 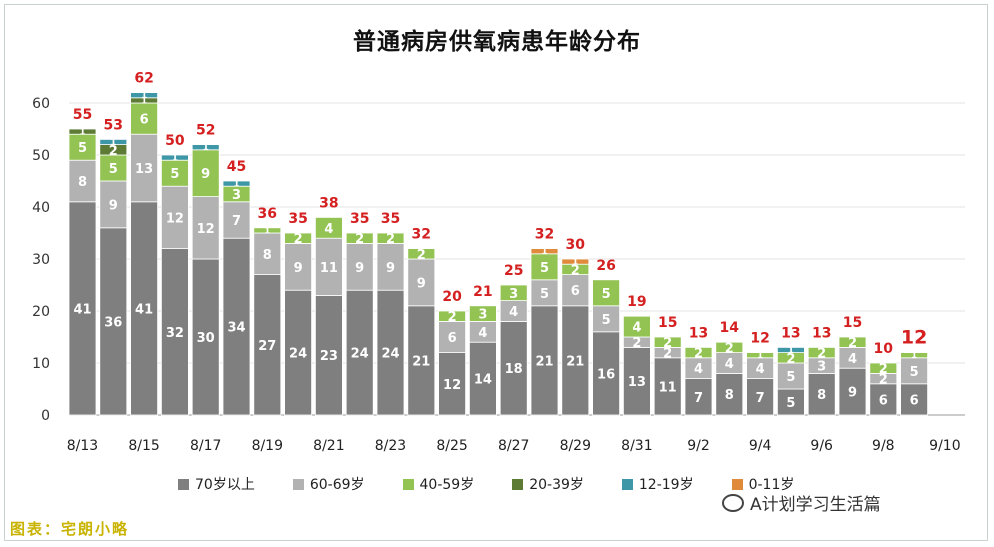 I want to click on segment-label: 41, so click(x=144, y=309).